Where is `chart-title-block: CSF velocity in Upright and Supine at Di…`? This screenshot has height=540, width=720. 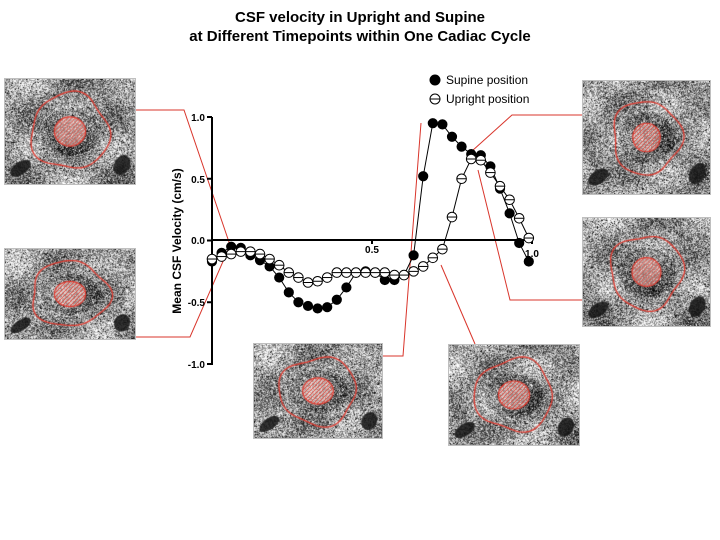 chart-title-block: CSF velocity in Upright and Supine at Di… is located at coordinates (360, 27).